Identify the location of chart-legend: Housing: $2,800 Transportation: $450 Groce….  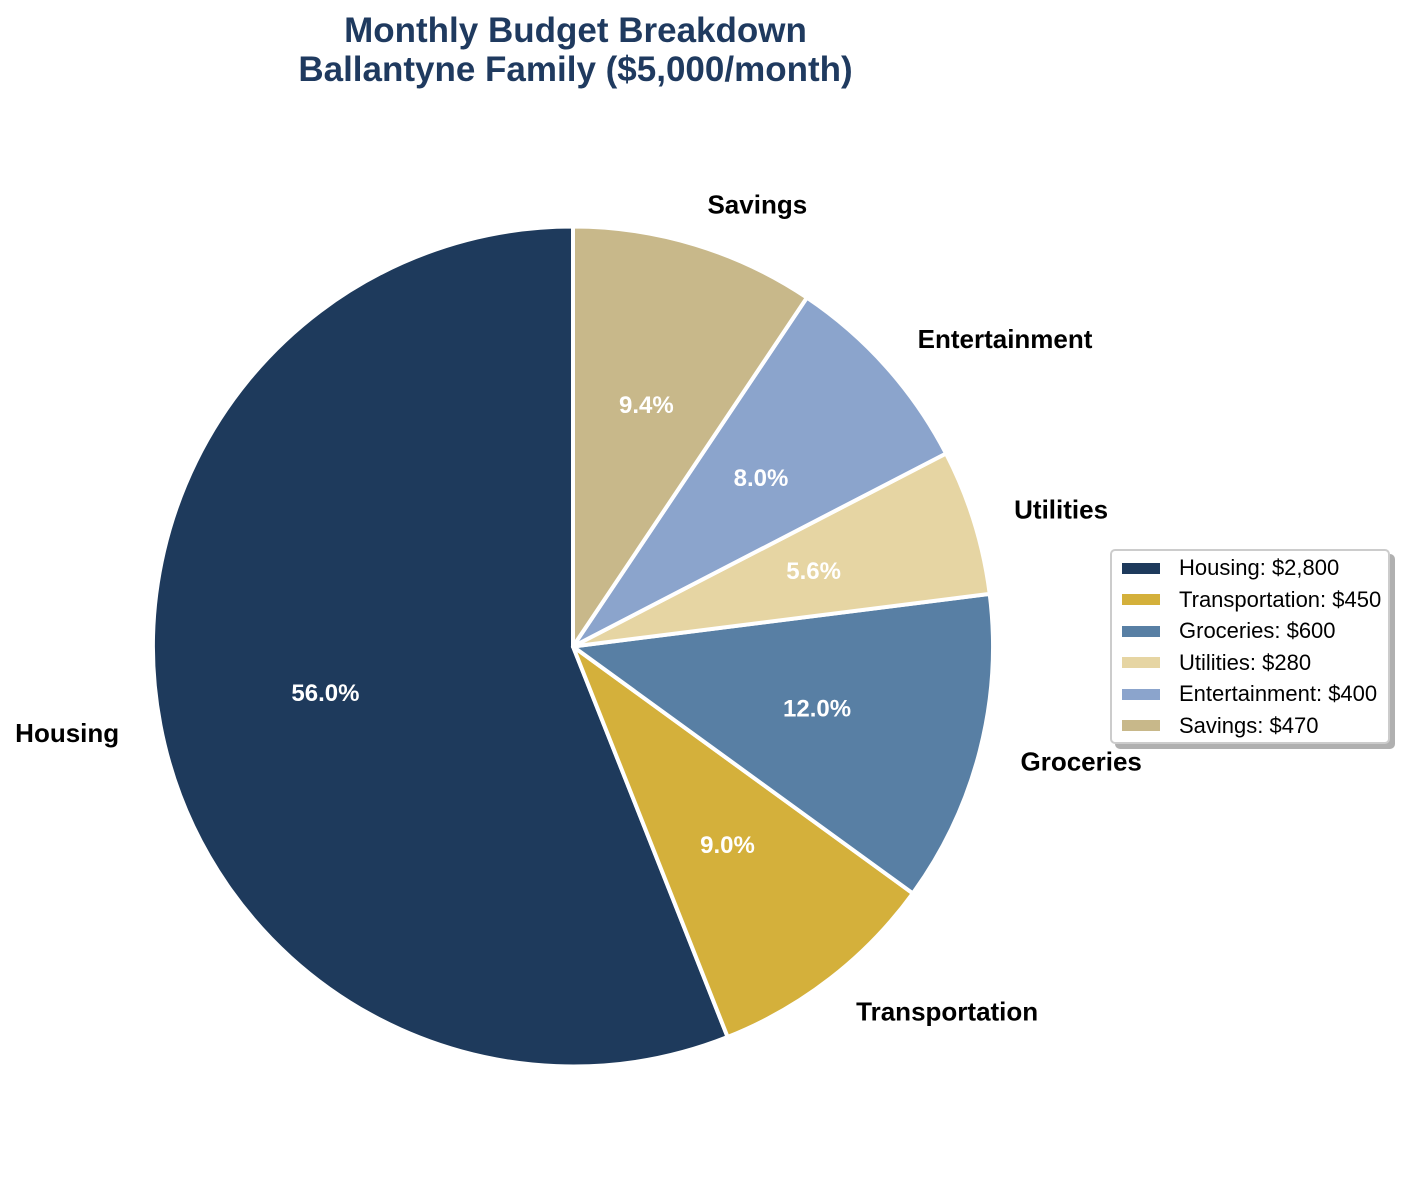
(1250, 646).